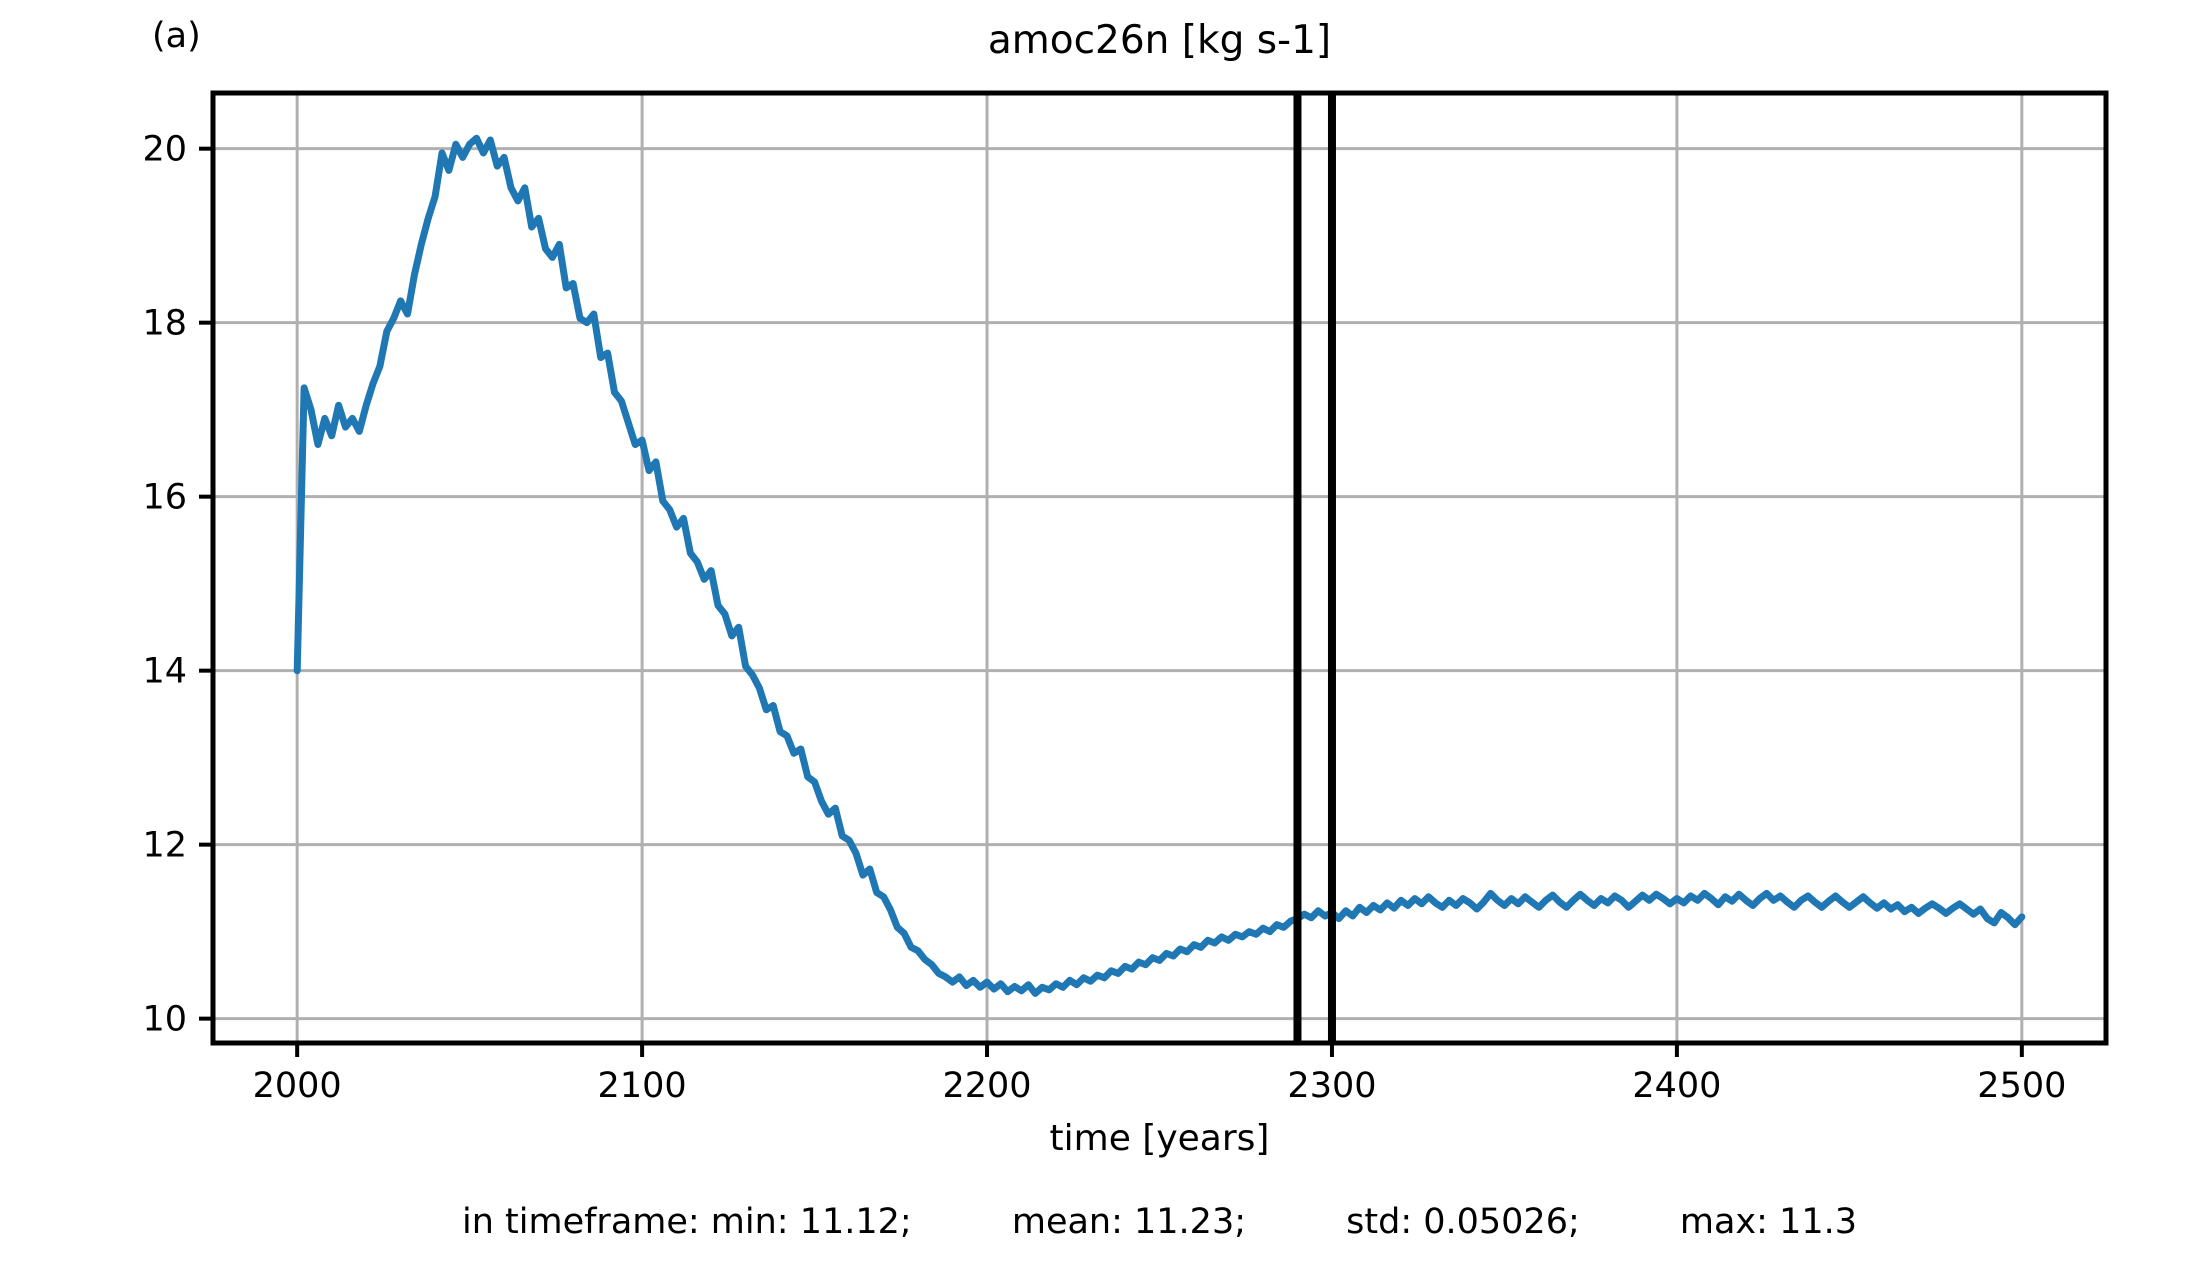 The height and width of the screenshot is (1263, 2196). Describe the element at coordinates (1676, 1086) in the screenshot. I see `x-tick-label: 2400` at that location.